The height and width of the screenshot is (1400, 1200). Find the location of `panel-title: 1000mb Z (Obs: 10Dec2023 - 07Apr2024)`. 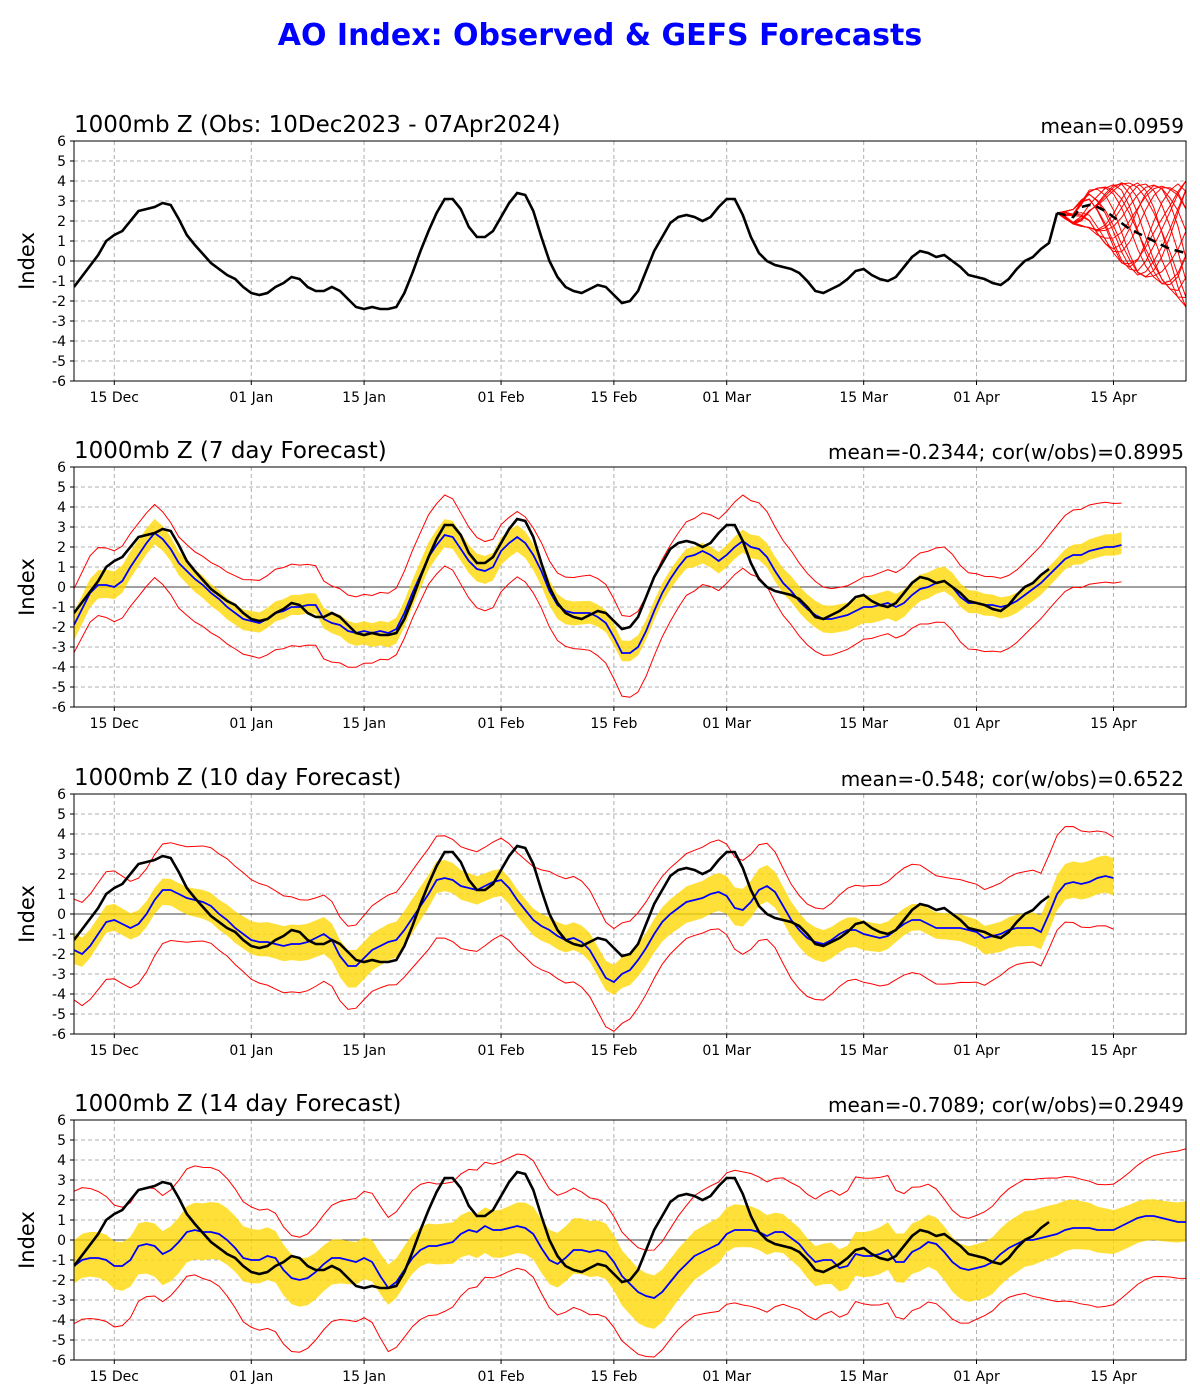

panel-title: 1000mb Z (Obs: 10Dec2023 - 07Apr2024) is located at coordinates (317, 125).